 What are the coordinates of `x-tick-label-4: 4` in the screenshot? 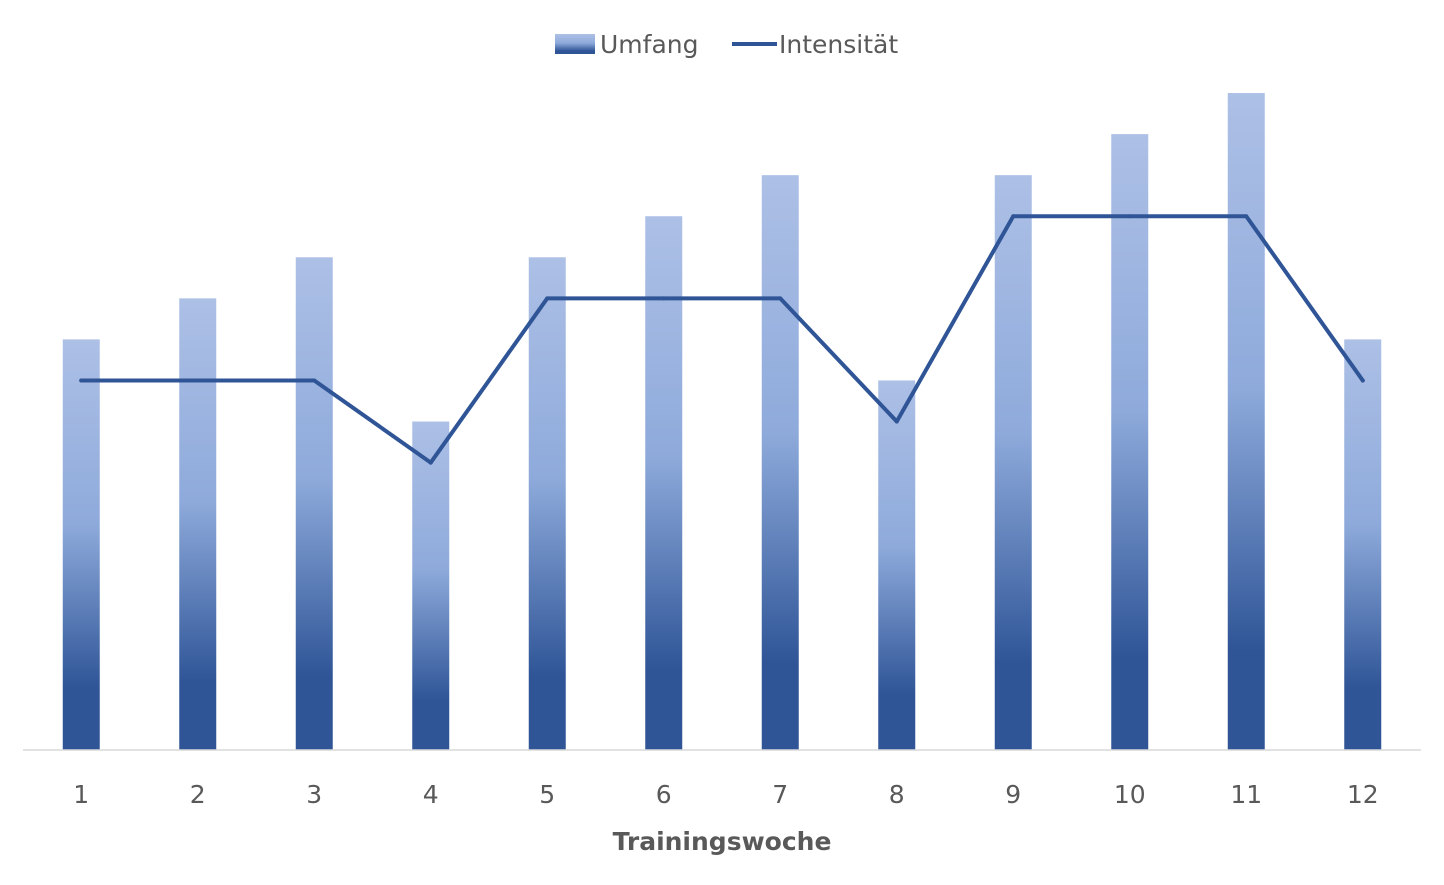 It's located at (431, 794).